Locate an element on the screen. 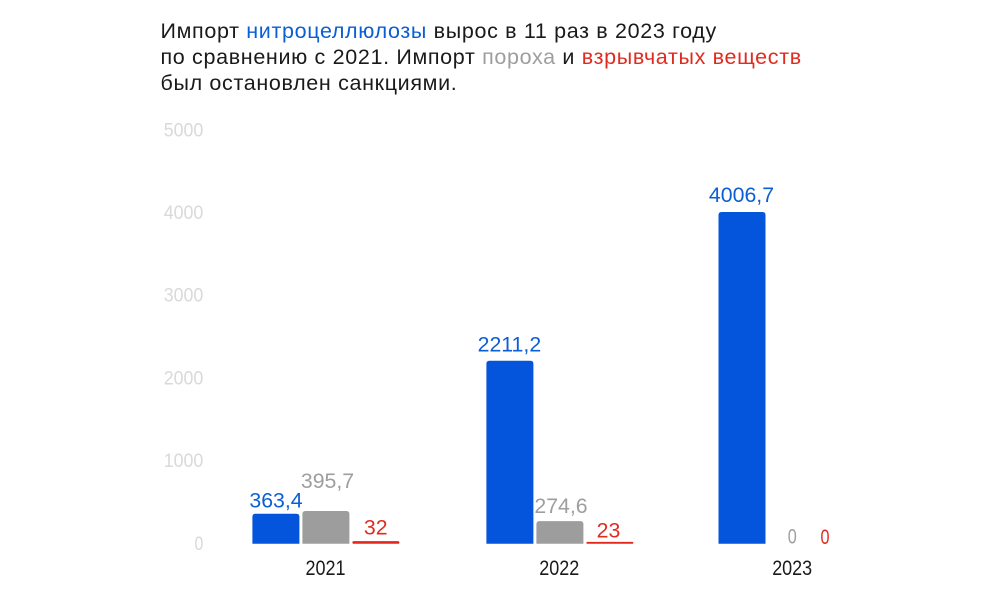 Image resolution: width=1000 pixels, height=600 pixels. svg-text: 395,7 is located at coordinates (327, 481).